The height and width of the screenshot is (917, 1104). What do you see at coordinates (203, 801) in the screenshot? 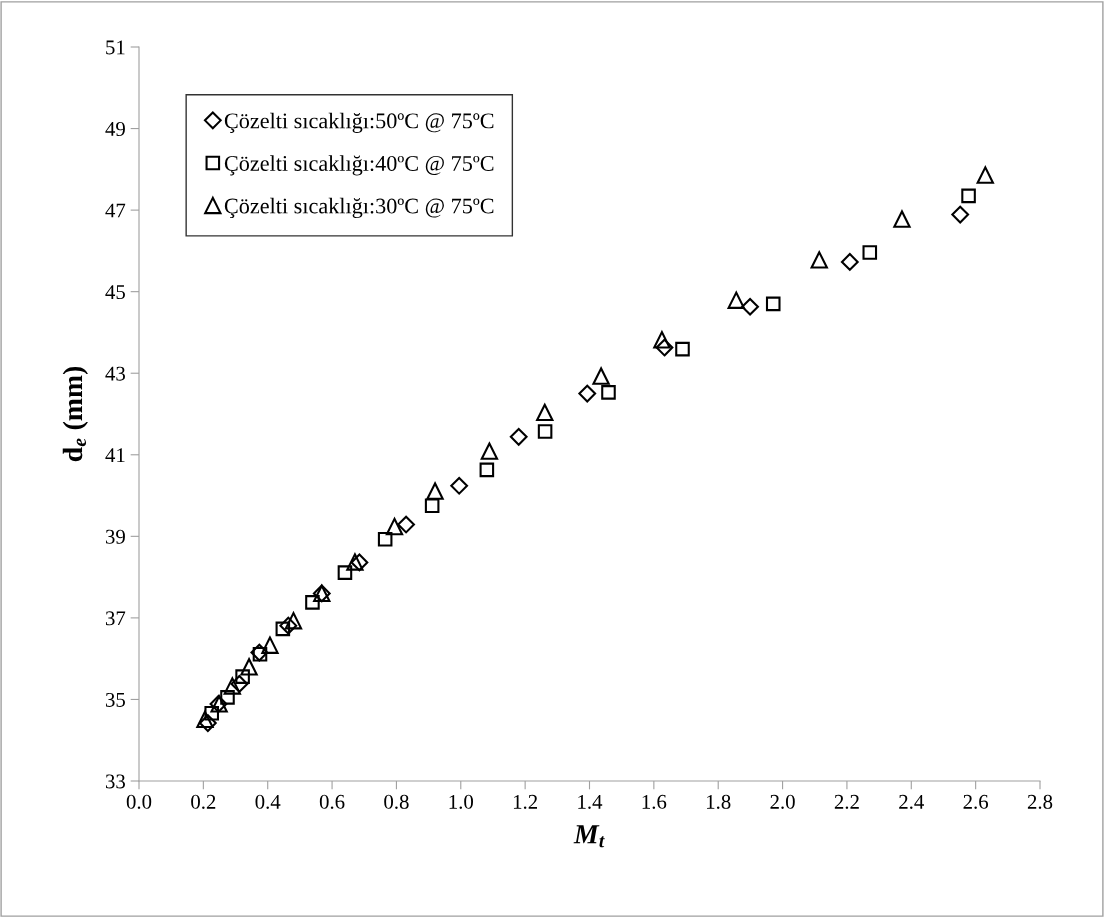
I see `x-tick-label: 0.2` at bounding box center [203, 801].